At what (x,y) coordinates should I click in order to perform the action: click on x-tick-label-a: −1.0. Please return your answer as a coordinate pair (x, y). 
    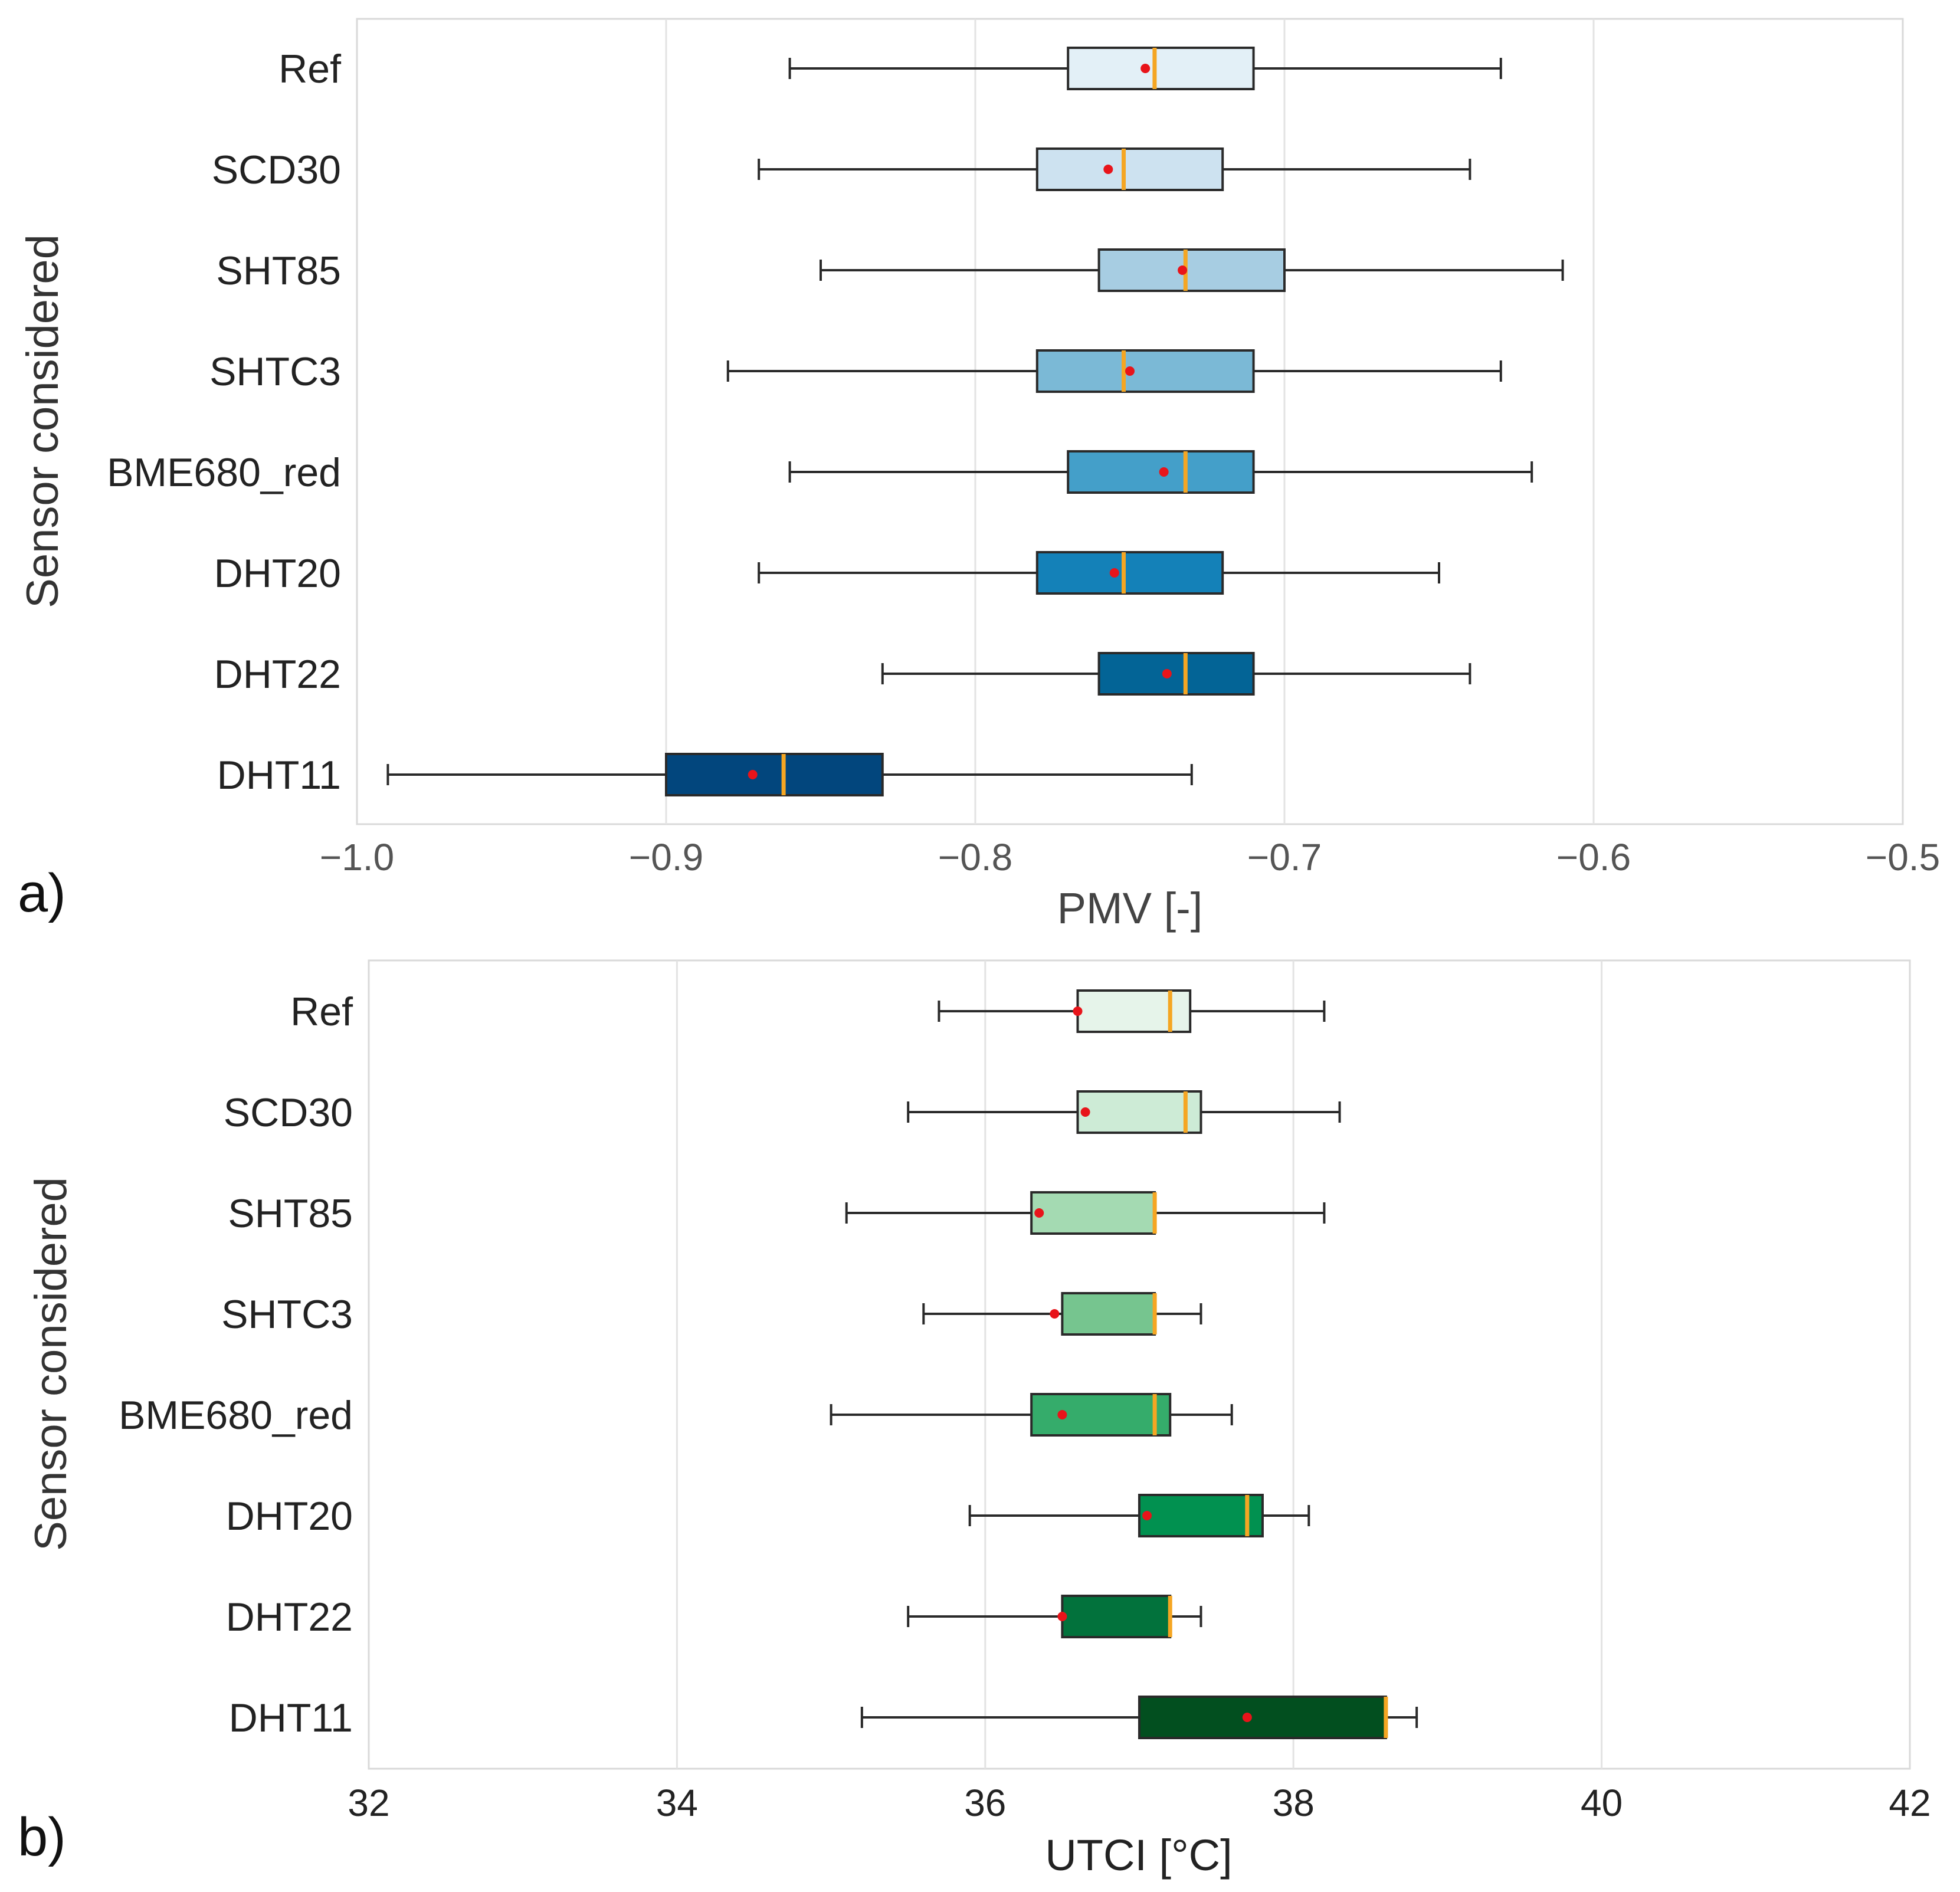
    Looking at the image, I should click on (357, 857).